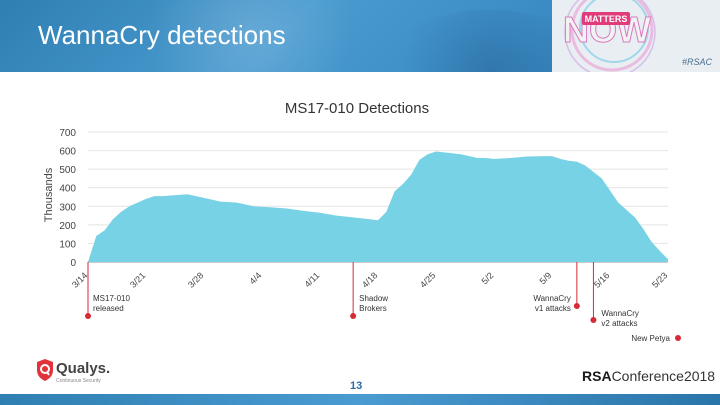 The width and height of the screenshot is (720, 405). Describe the element at coordinates (111, 298) in the screenshot. I see `annotation-label-line: MS17-010` at that location.